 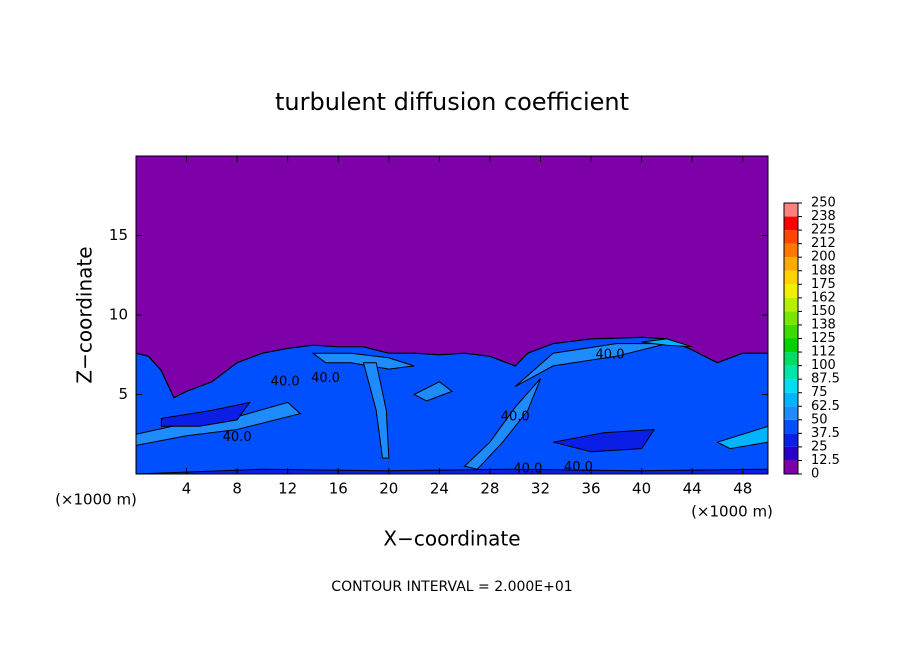 What do you see at coordinates (823, 230) in the screenshot?
I see `colorbar-tick-label: 225` at bounding box center [823, 230].